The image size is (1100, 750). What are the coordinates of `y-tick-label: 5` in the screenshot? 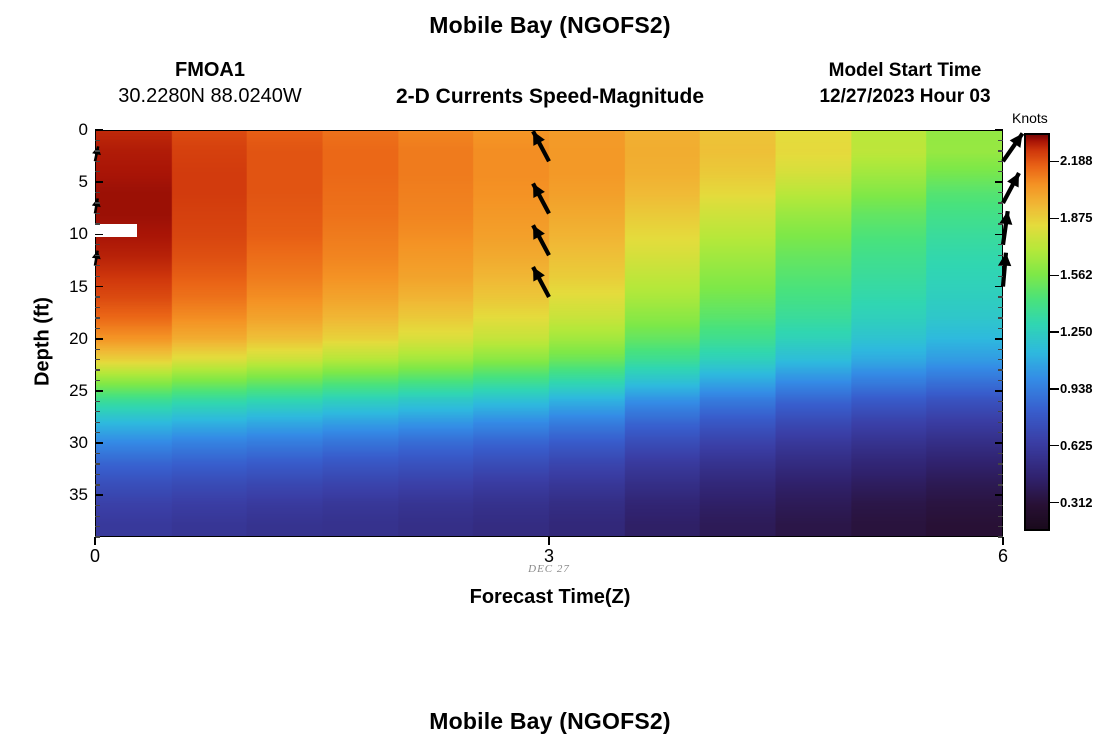 It's located at (83, 182).